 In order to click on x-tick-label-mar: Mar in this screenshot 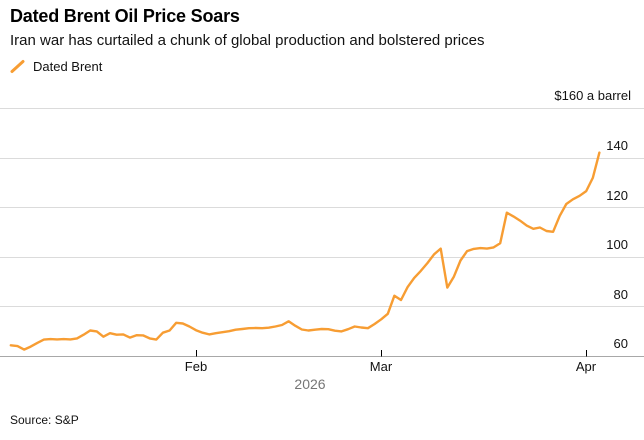, I will do `click(381, 366)`.